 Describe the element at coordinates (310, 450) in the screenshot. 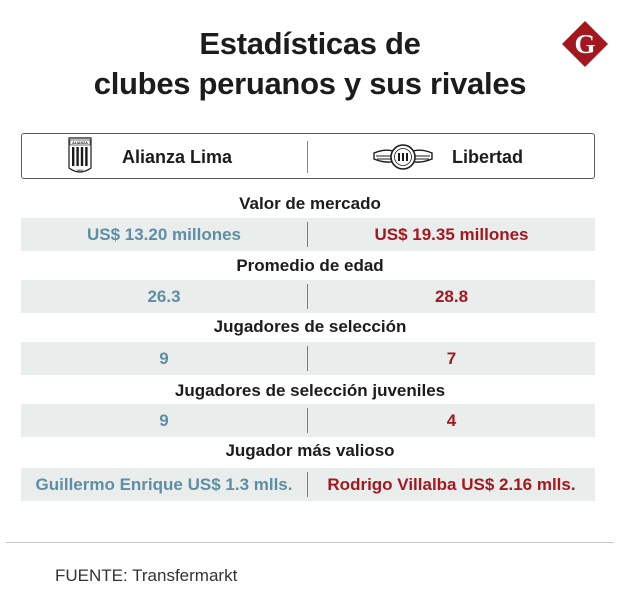

I see `stat-label-jugador-valioso: Jugador más valioso` at that location.